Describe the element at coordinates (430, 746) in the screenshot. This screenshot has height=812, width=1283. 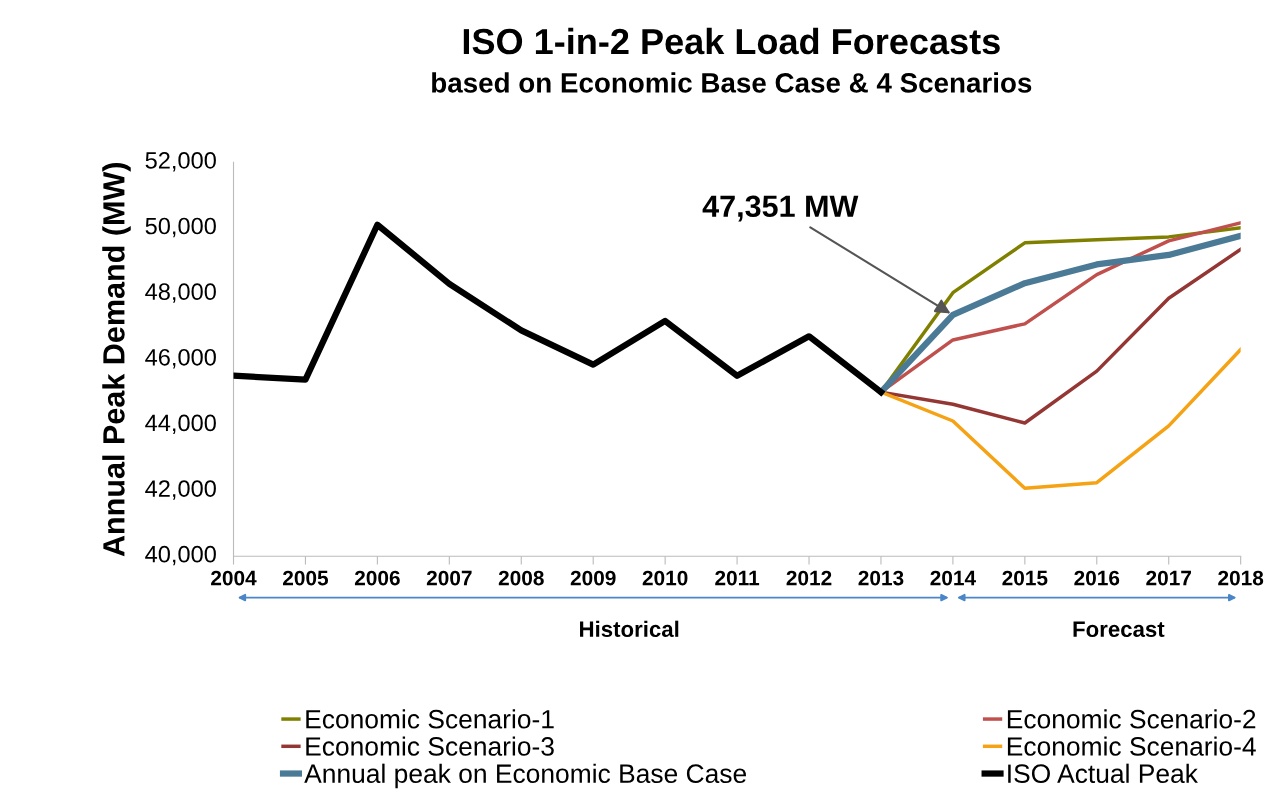
I see `legend-label: Economic Scenario-3` at that location.